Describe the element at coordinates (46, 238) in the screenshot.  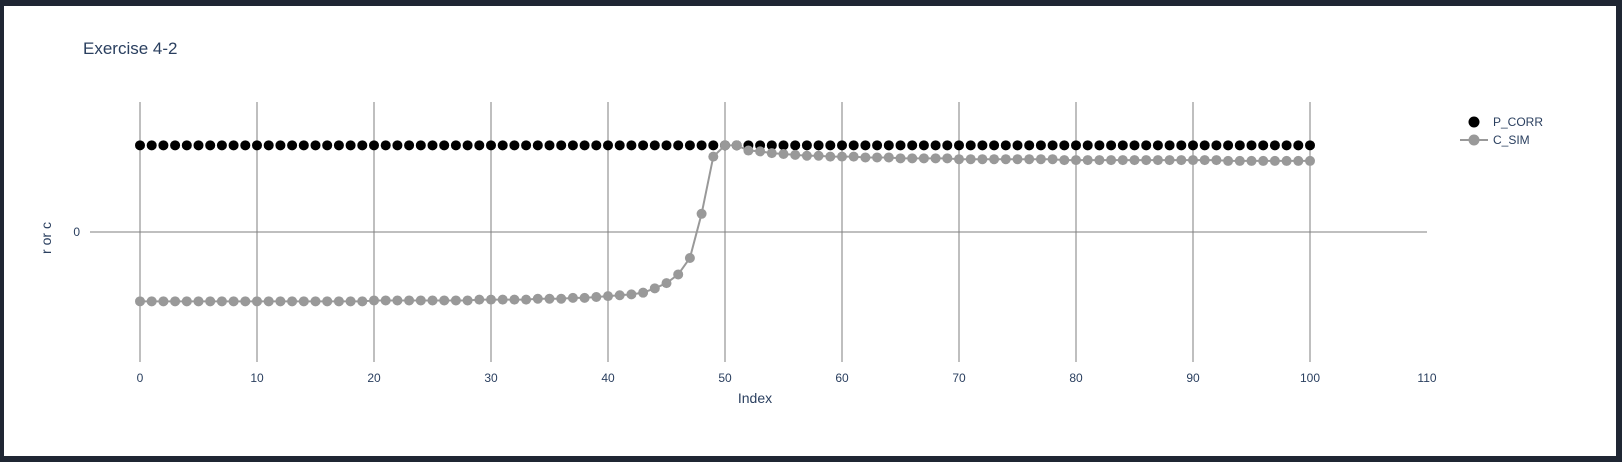
I see `y-axis-title: r or c` at that location.